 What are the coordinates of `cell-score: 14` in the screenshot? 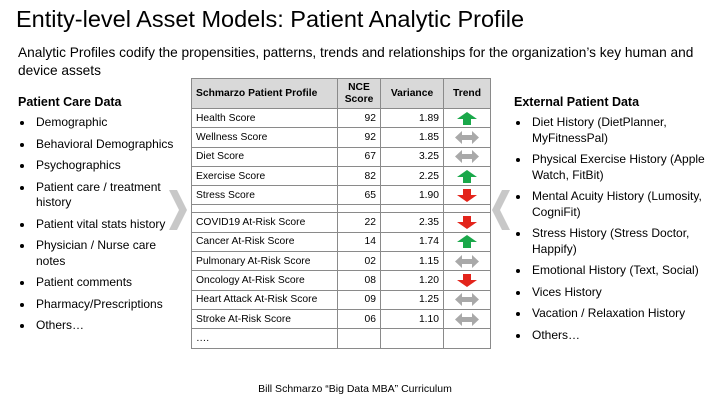 It's located at (359, 242).